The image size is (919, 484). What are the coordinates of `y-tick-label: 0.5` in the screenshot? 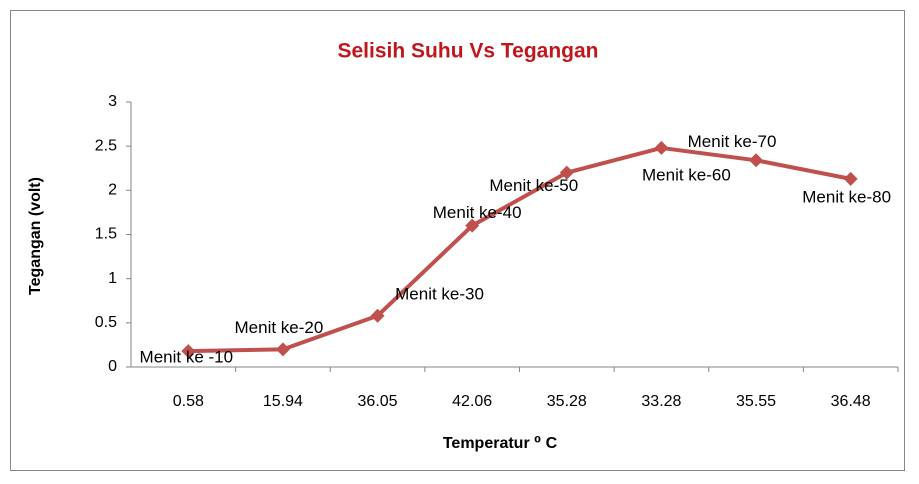 It's located at (106, 322).